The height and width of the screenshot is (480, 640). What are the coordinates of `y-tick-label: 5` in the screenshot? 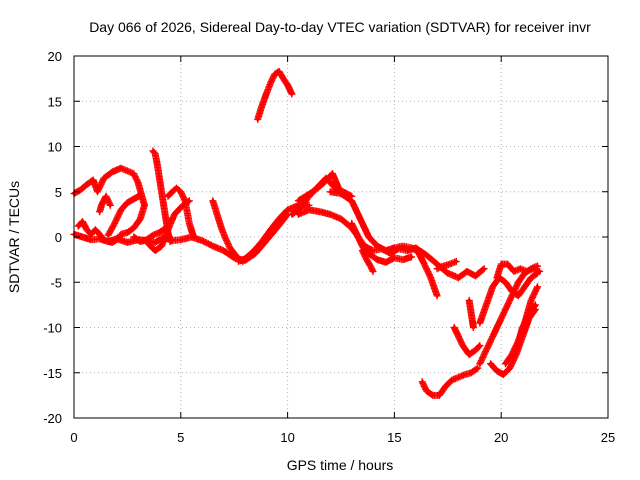 It's located at (58, 192).